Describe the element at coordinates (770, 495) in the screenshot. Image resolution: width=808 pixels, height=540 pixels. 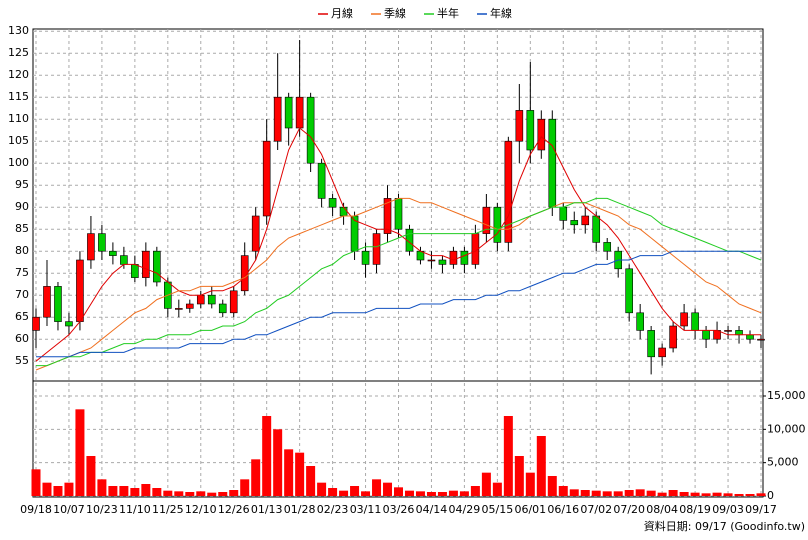
I see `volume-tick-label: 0` at that location.